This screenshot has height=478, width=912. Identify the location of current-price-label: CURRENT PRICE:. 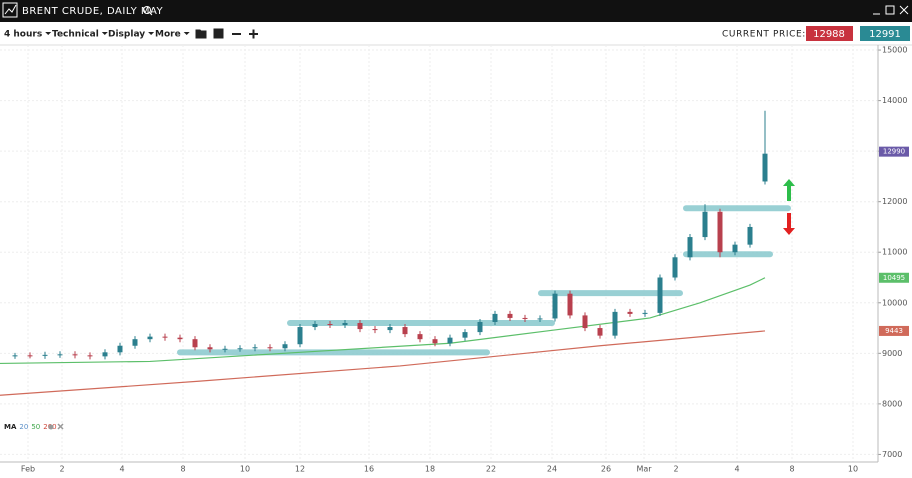
(764, 35).